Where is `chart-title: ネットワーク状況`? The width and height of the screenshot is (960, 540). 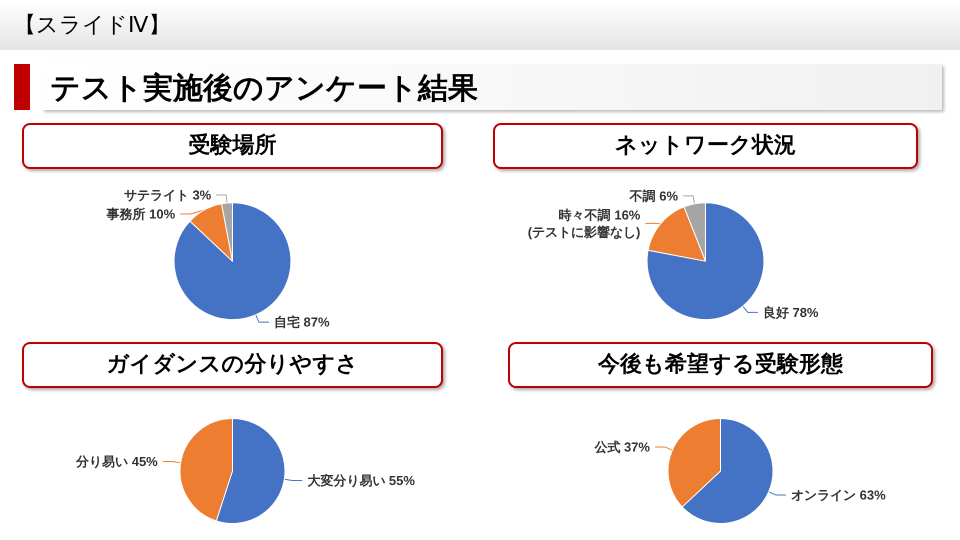 chart-title: ネットワーク状況 is located at coordinates (705, 146).